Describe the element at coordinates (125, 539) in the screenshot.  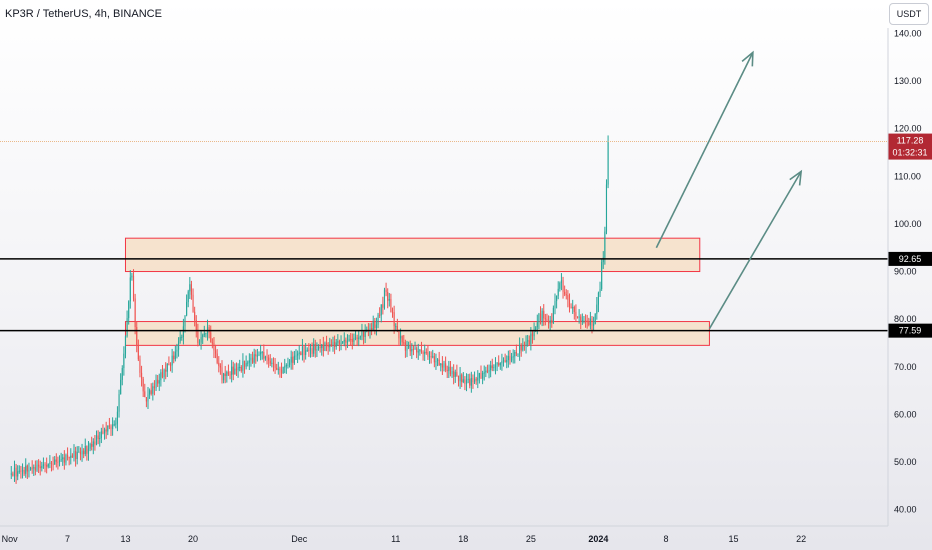
I see `time-tick-label: 13` at that location.